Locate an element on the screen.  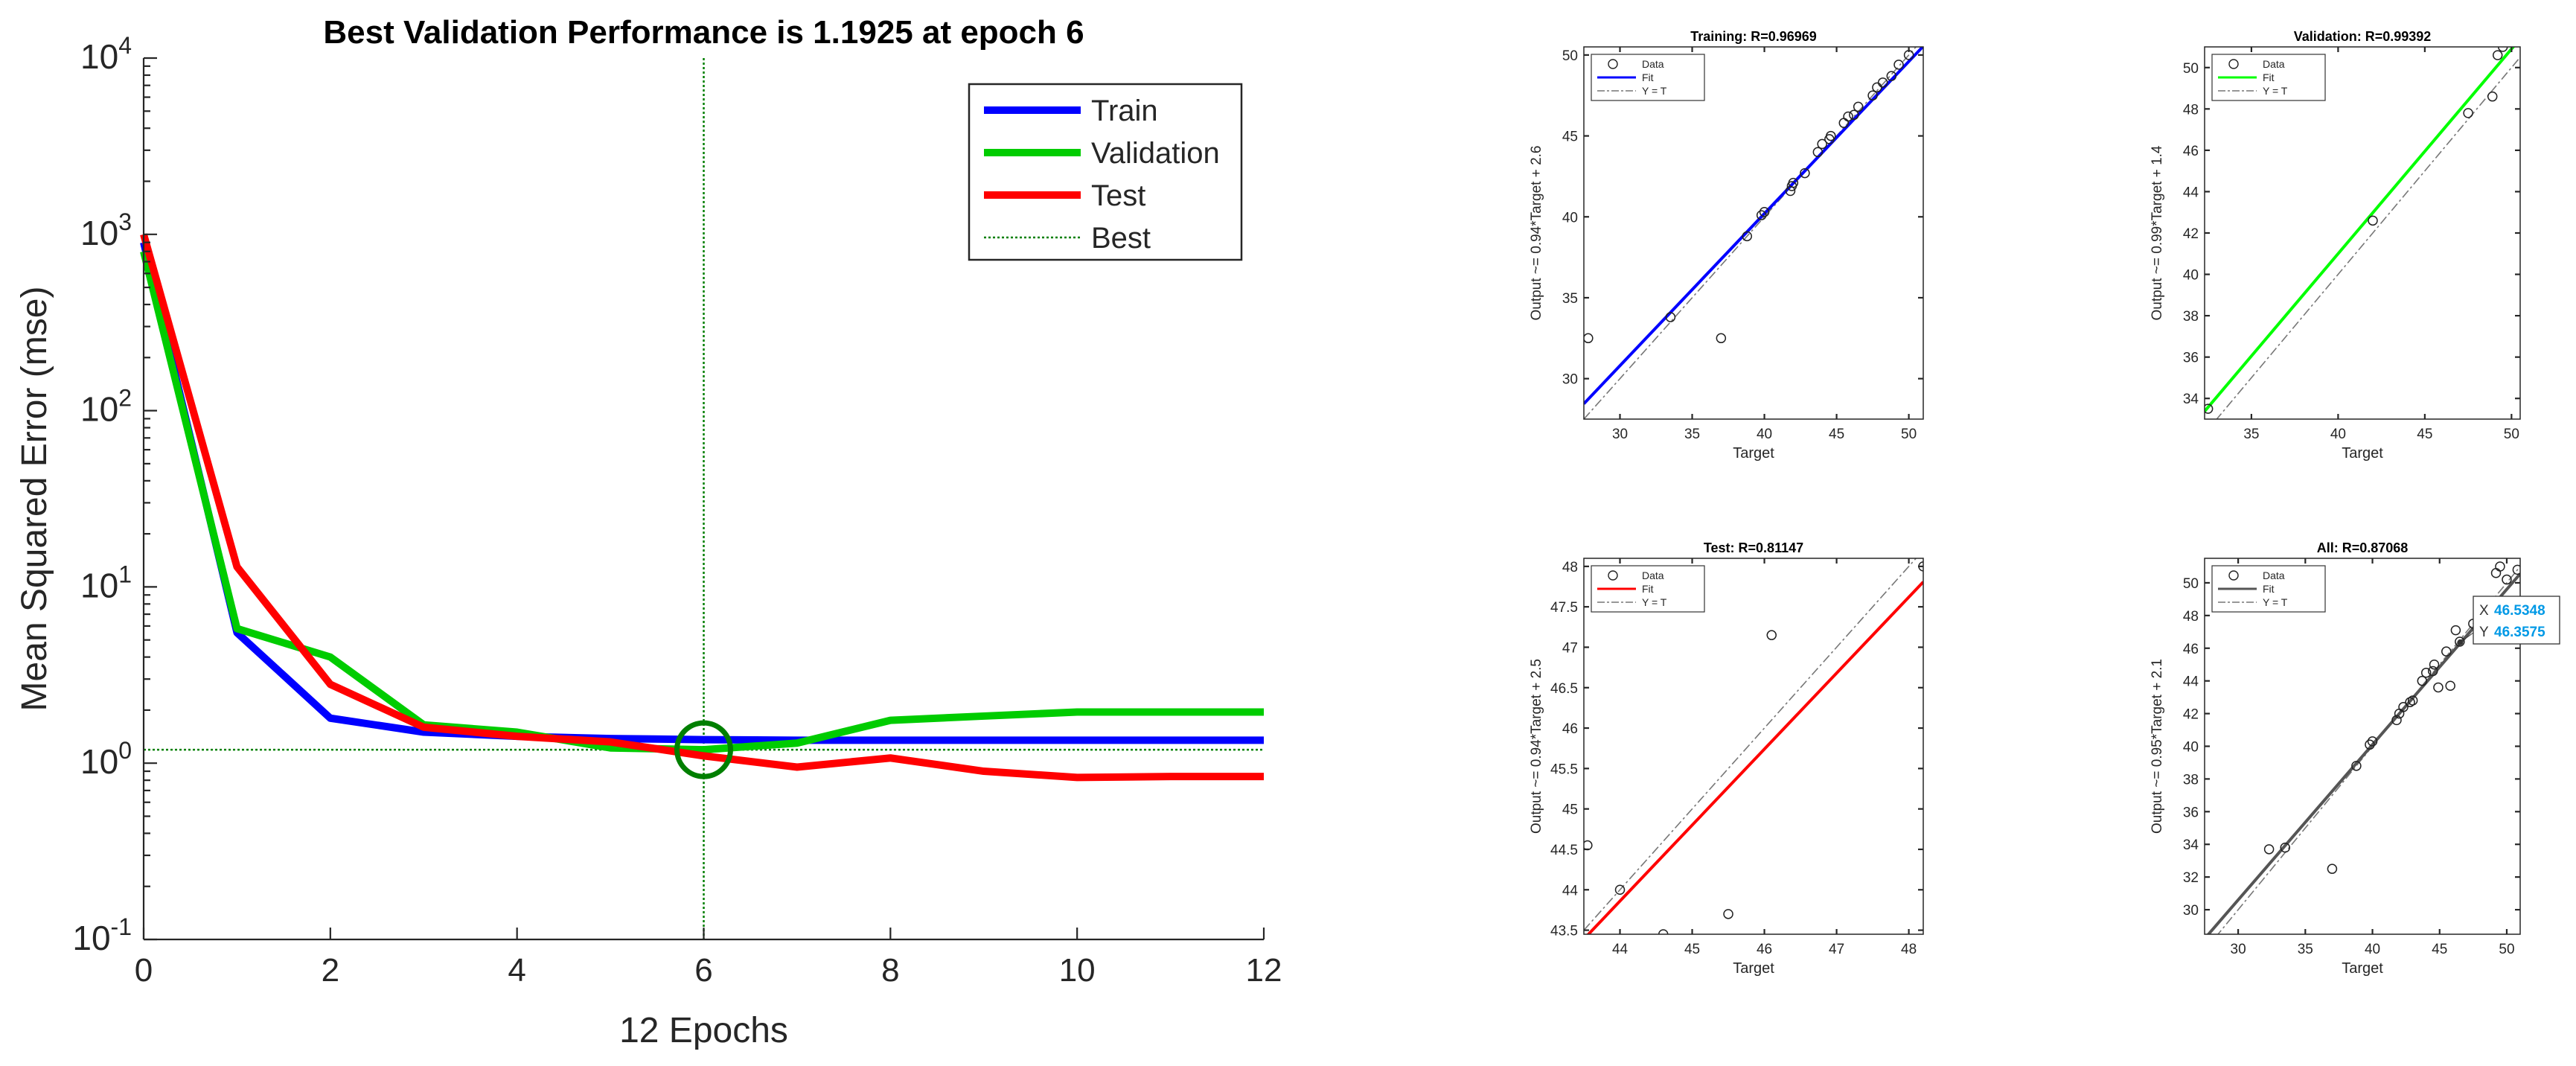
y-tick-label: 46.5 is located at coordinates (1564, 689).